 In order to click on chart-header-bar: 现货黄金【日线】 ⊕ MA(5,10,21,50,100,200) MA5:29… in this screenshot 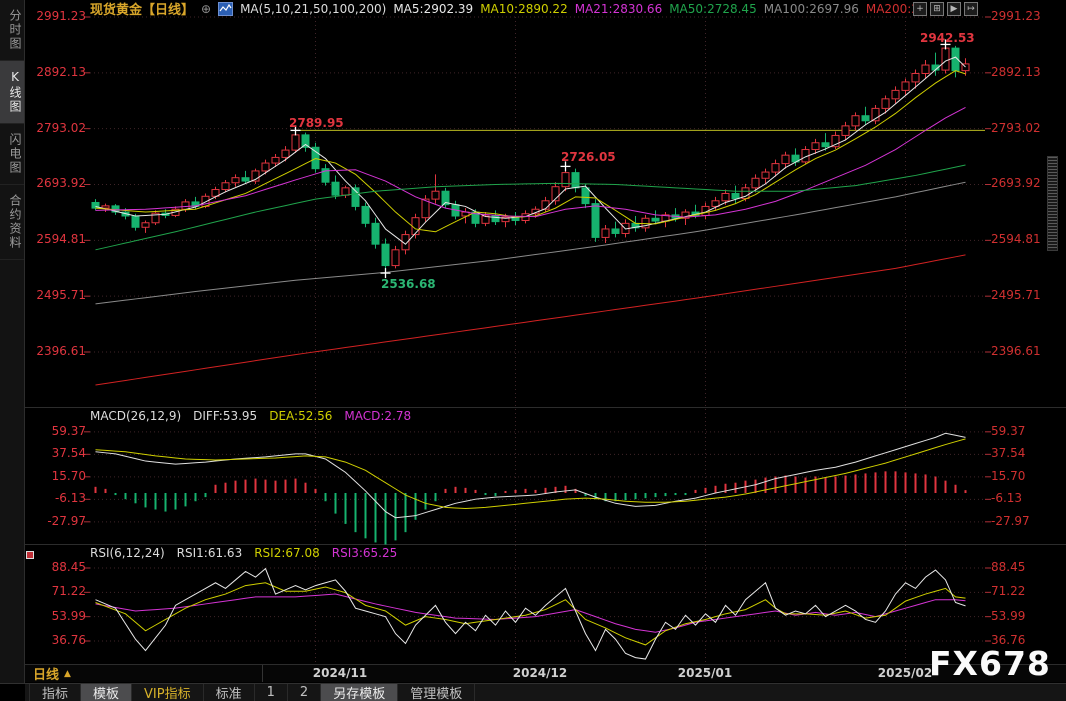, I will do `click(545, 9)`.